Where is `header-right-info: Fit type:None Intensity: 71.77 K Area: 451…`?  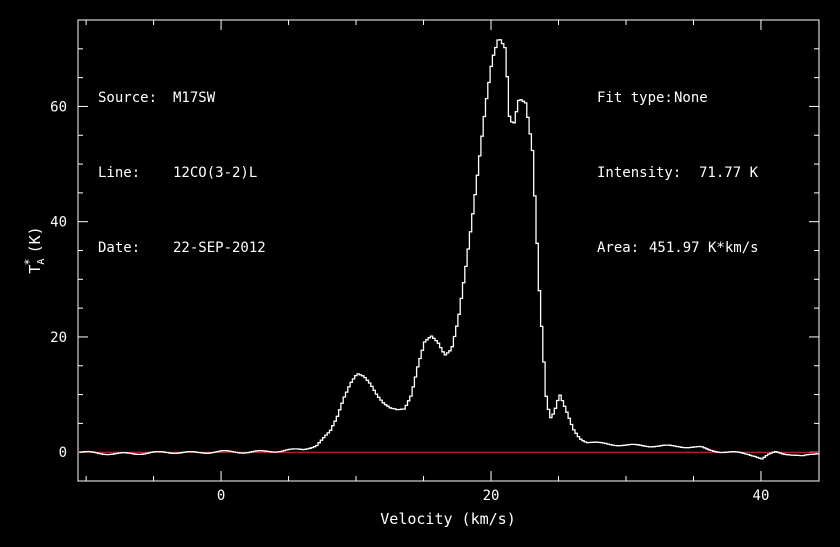
header-right-info: Fit type:None Intensity: 71.77 K Area: 451… is located at coordinates (678, 161).